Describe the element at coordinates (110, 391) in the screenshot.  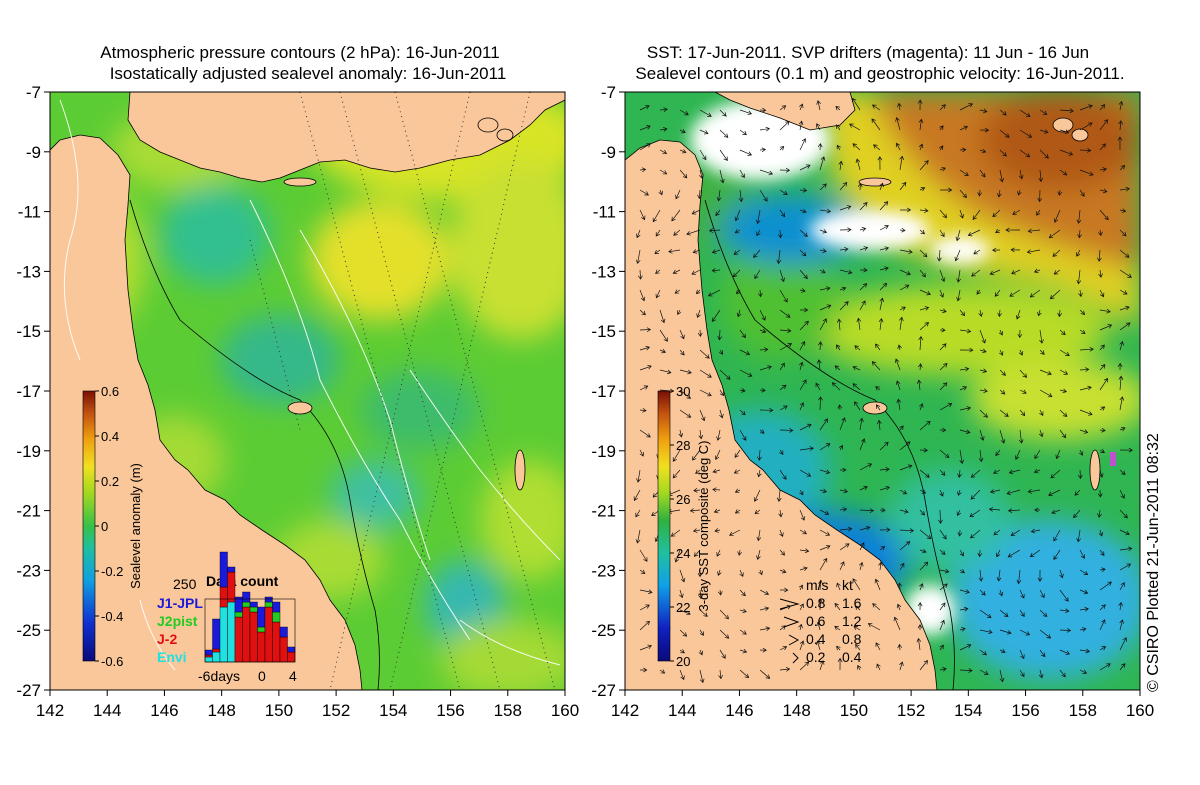
I see `sla-colorbar-tick-label: 0.6` at that location.